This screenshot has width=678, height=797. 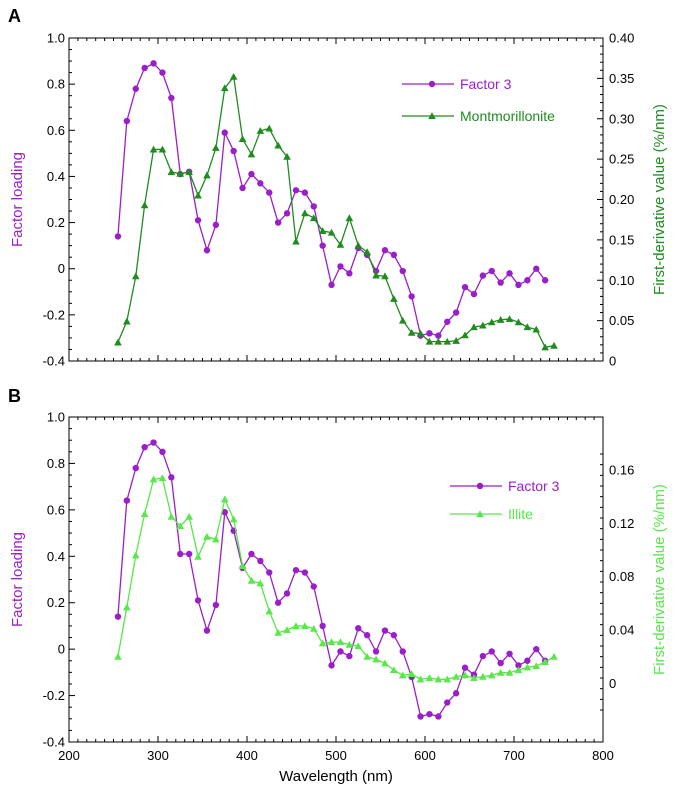 I want to click on y2-tick-label: 0.40, so click(x=621, y=38).